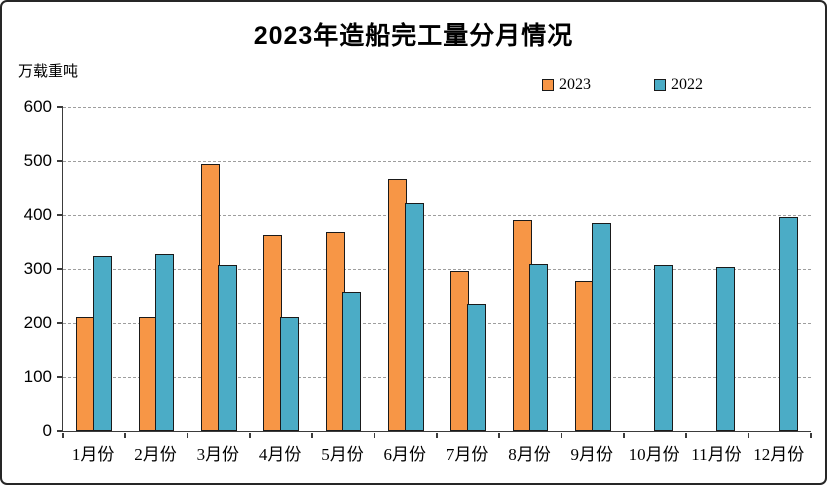  What do you see at coordinates (414, 317) in the screenshot?
I see `bar-2022-6月份` at bounding box center [414, 317].